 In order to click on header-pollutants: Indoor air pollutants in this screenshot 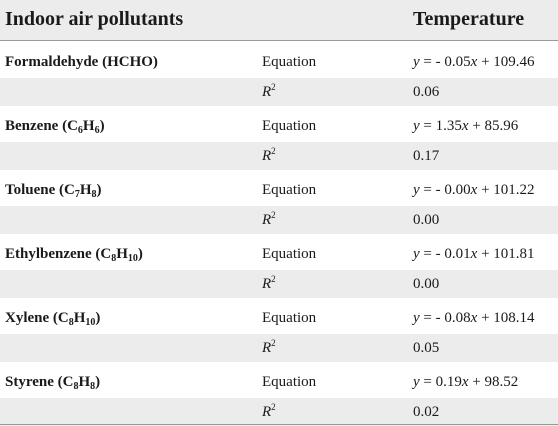, I will do `click(94, 19)`.